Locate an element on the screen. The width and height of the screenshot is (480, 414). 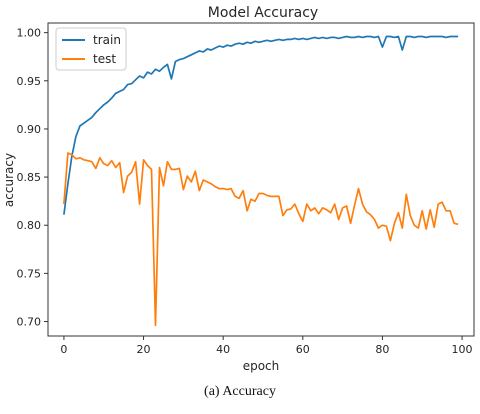
y-tick-label: 0.85 is located at coordinates (29, 177).